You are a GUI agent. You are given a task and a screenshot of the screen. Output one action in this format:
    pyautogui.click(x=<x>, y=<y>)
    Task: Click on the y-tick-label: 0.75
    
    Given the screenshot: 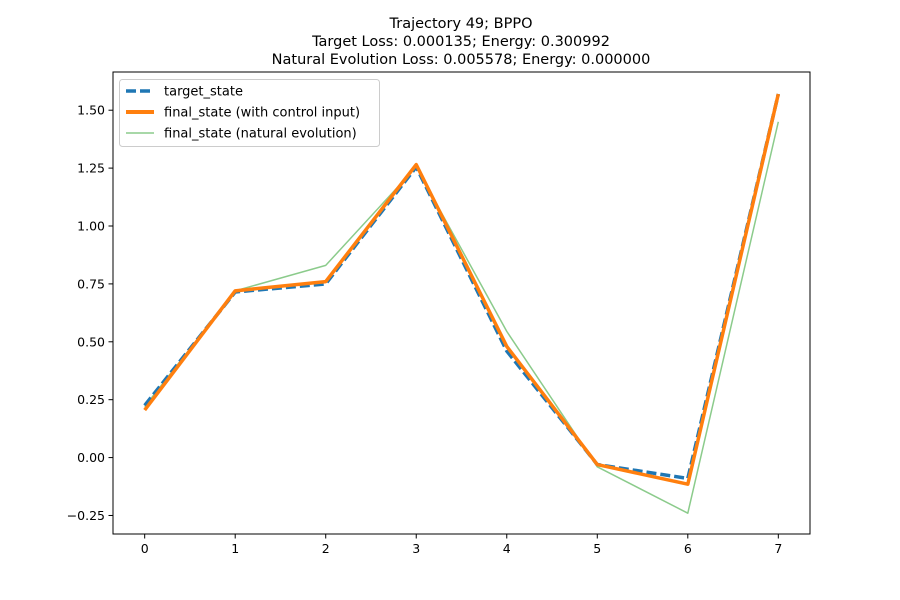 What is the action you would take?
    pyautogui.click(x=91, y=283)
    